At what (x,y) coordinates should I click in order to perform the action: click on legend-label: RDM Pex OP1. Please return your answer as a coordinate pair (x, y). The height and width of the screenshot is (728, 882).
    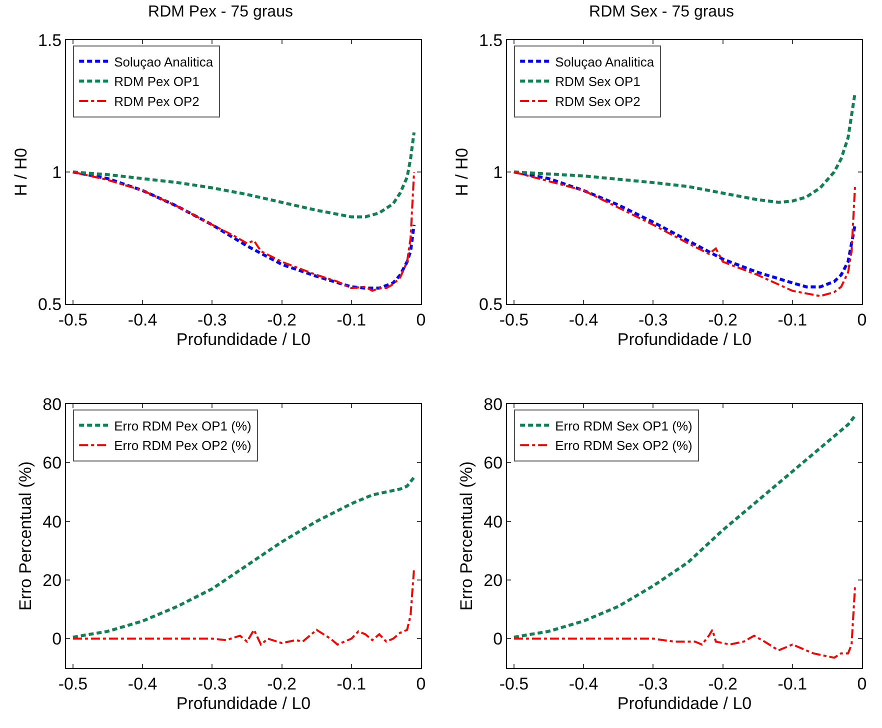
    Looking at the image, I should click on (157, 82).